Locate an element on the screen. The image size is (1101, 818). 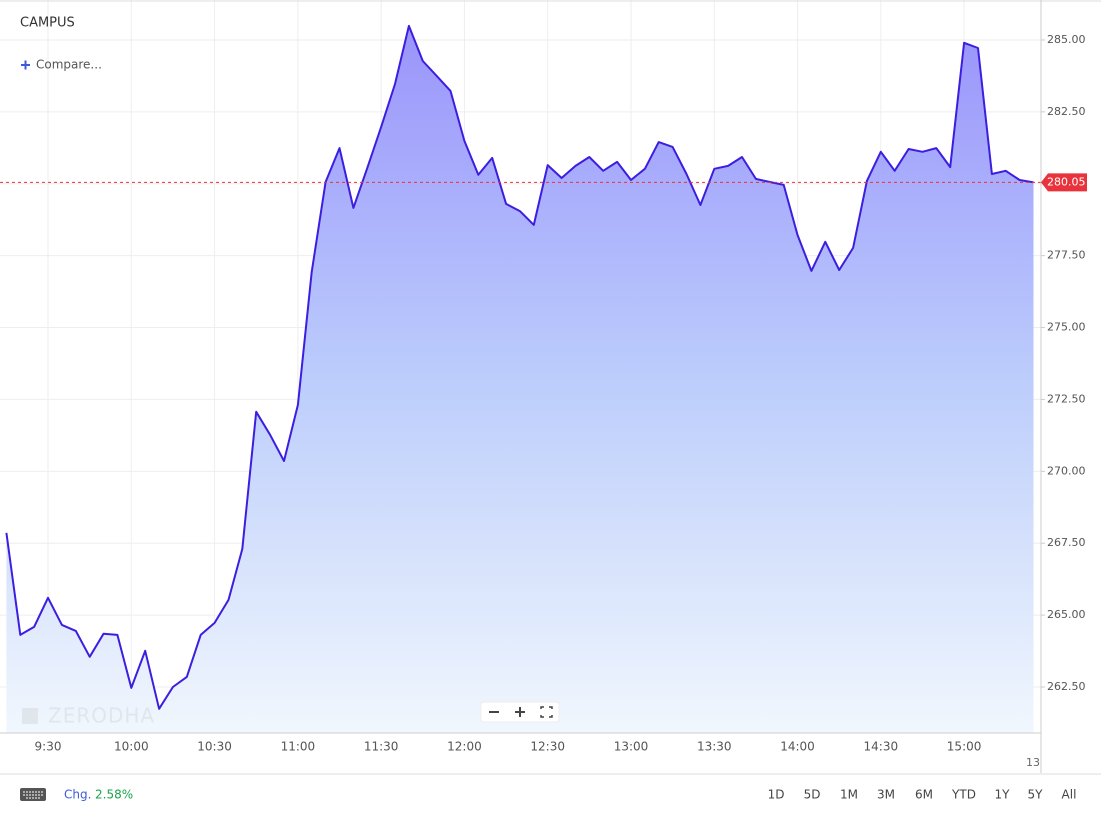
x-tick-label: 13:30 is located at coordinates (714, 747).